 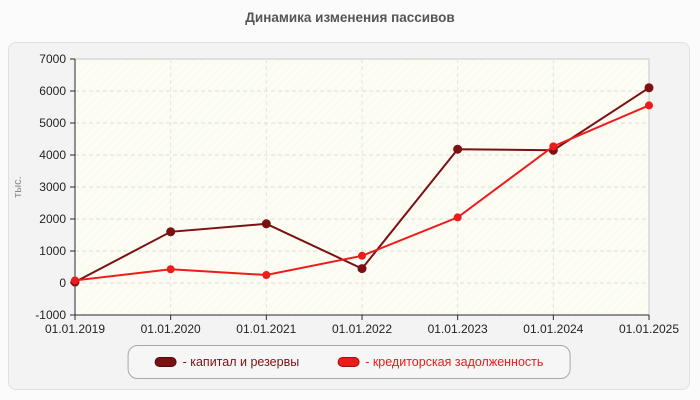 I want to click on page-title: Динамика изменения пассивов, so click(x=350, y=17).